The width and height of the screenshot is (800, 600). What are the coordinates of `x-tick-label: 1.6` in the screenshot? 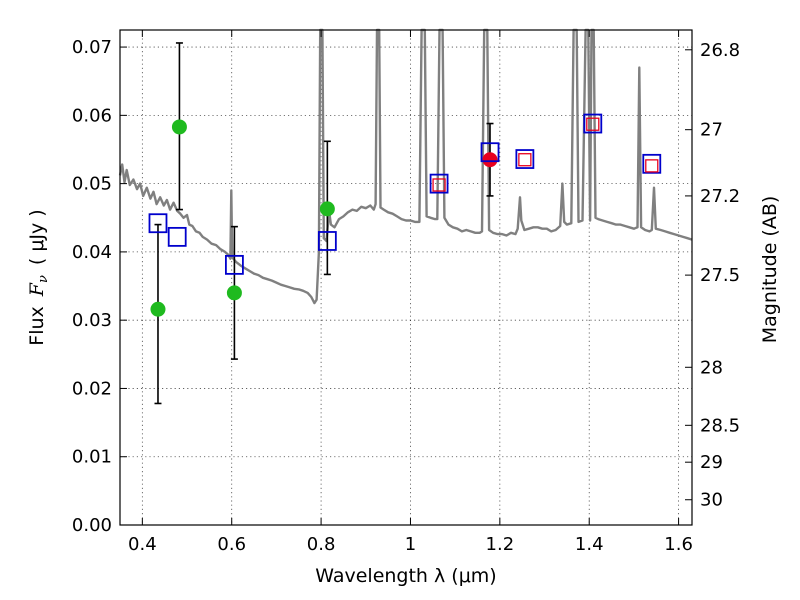 It's located at (678, 544).